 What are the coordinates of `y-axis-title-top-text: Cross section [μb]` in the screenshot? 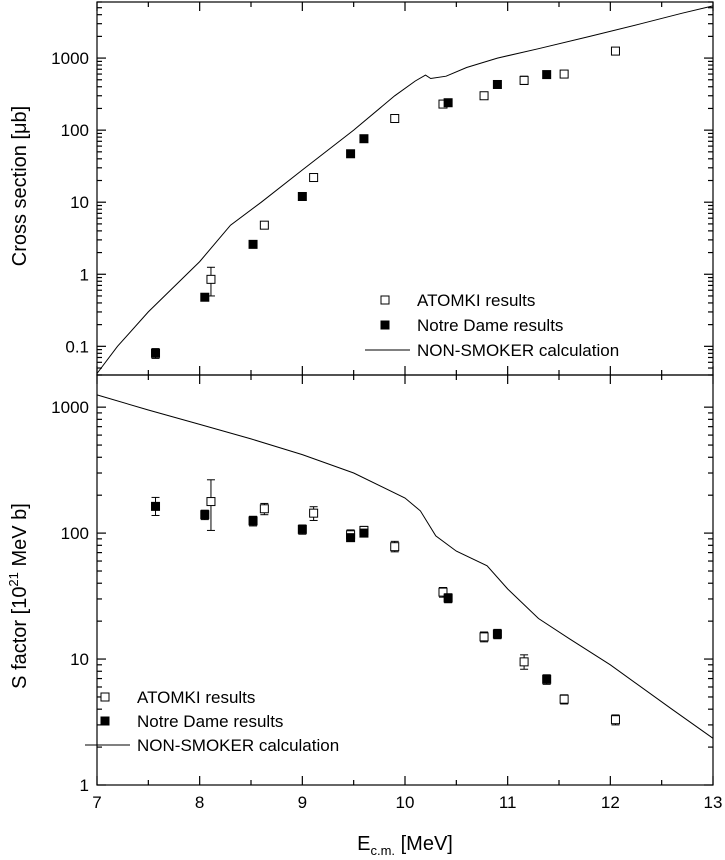 It's located at (20, 186).